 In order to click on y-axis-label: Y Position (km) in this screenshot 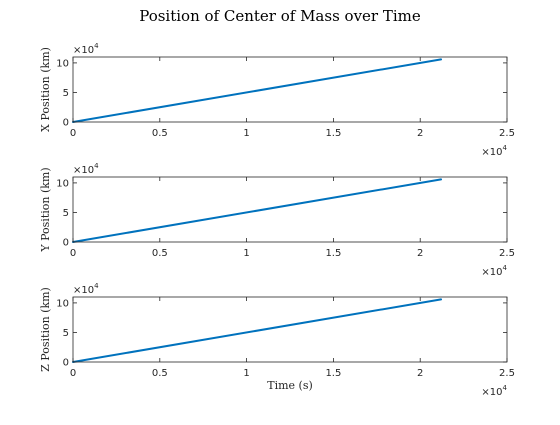, I will do `click(45, 209)`.